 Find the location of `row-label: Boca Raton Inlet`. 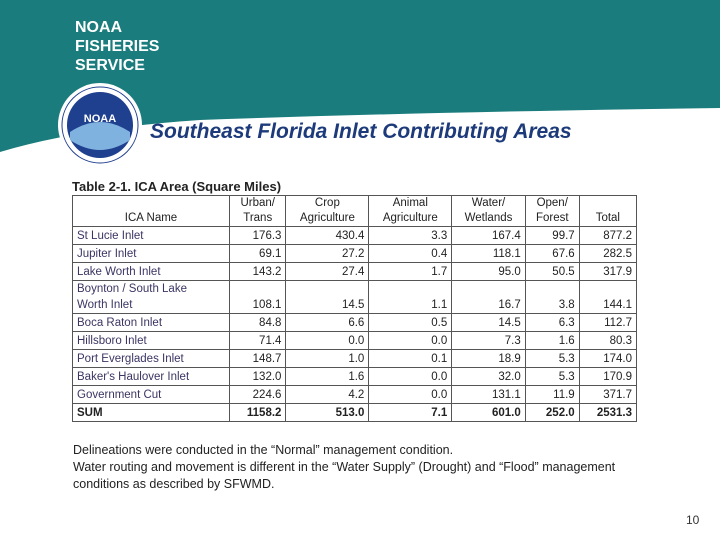

row-label: Boca Raton Inlet is located at coordinates (151, 322).